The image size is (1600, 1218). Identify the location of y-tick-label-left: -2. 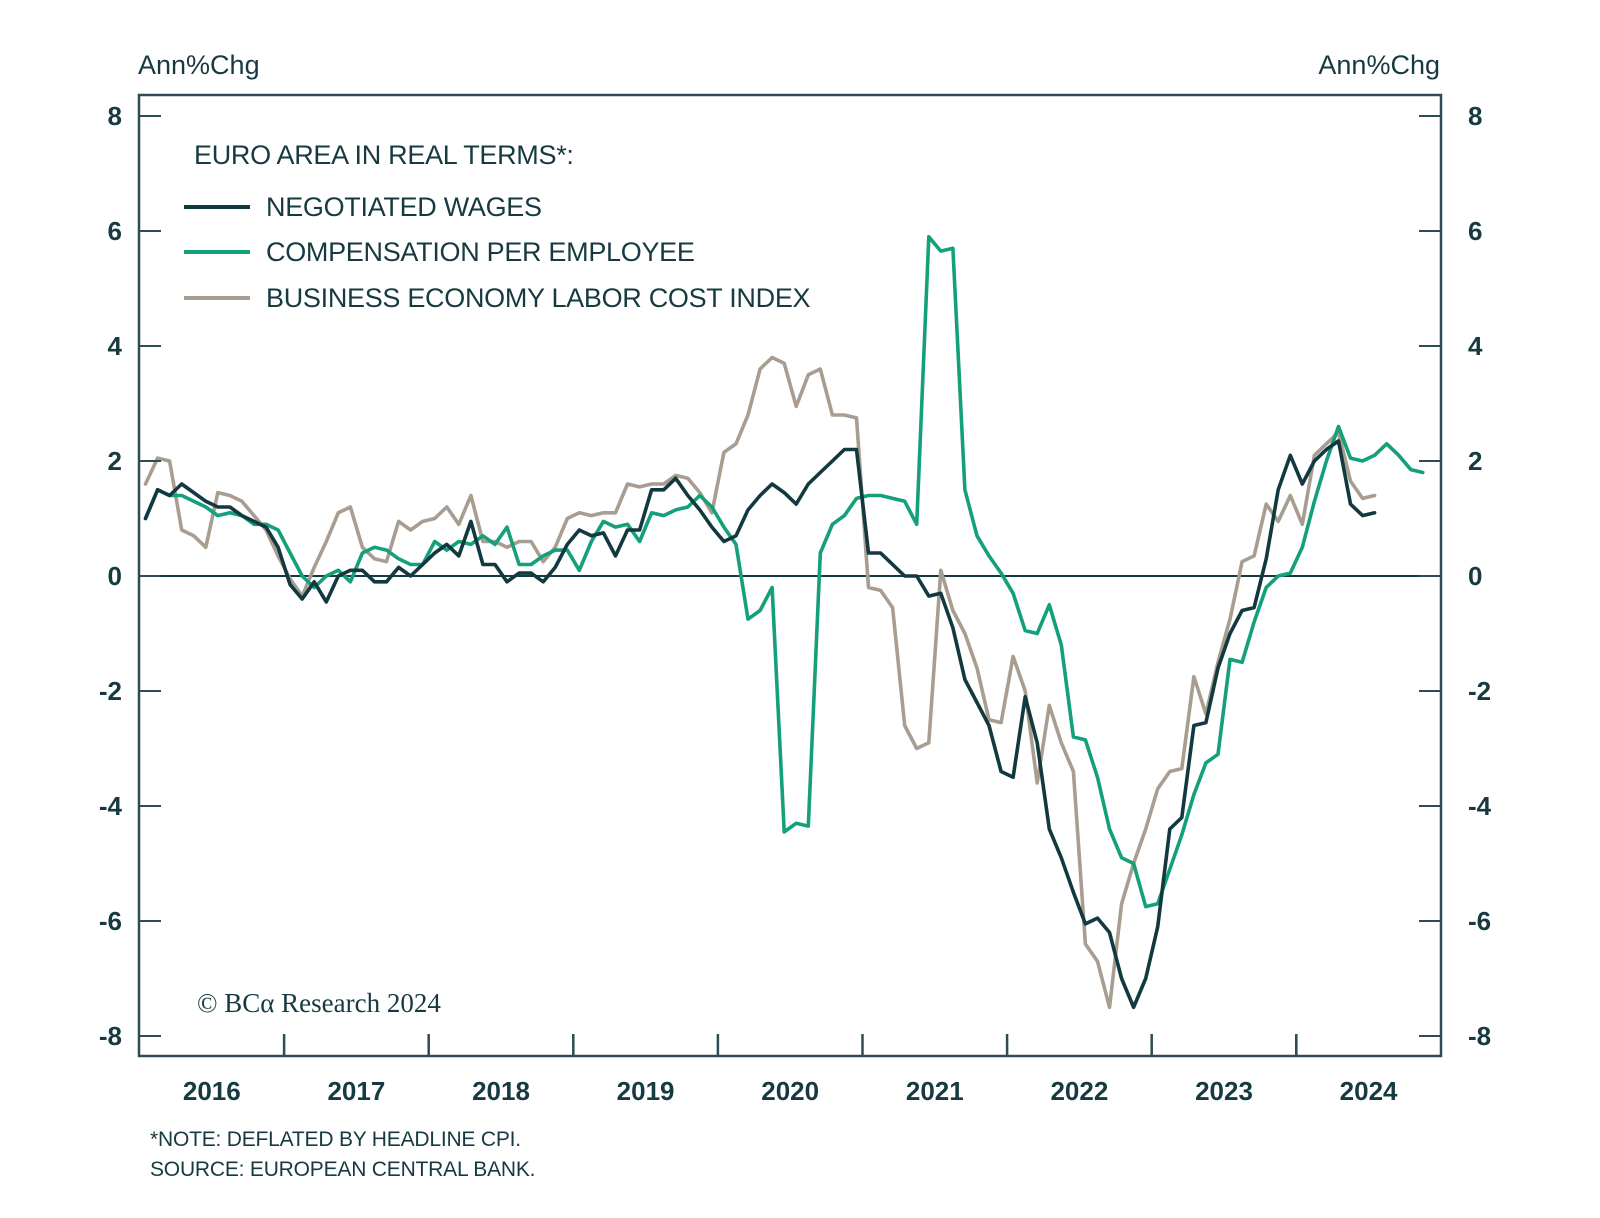
(110, 691).